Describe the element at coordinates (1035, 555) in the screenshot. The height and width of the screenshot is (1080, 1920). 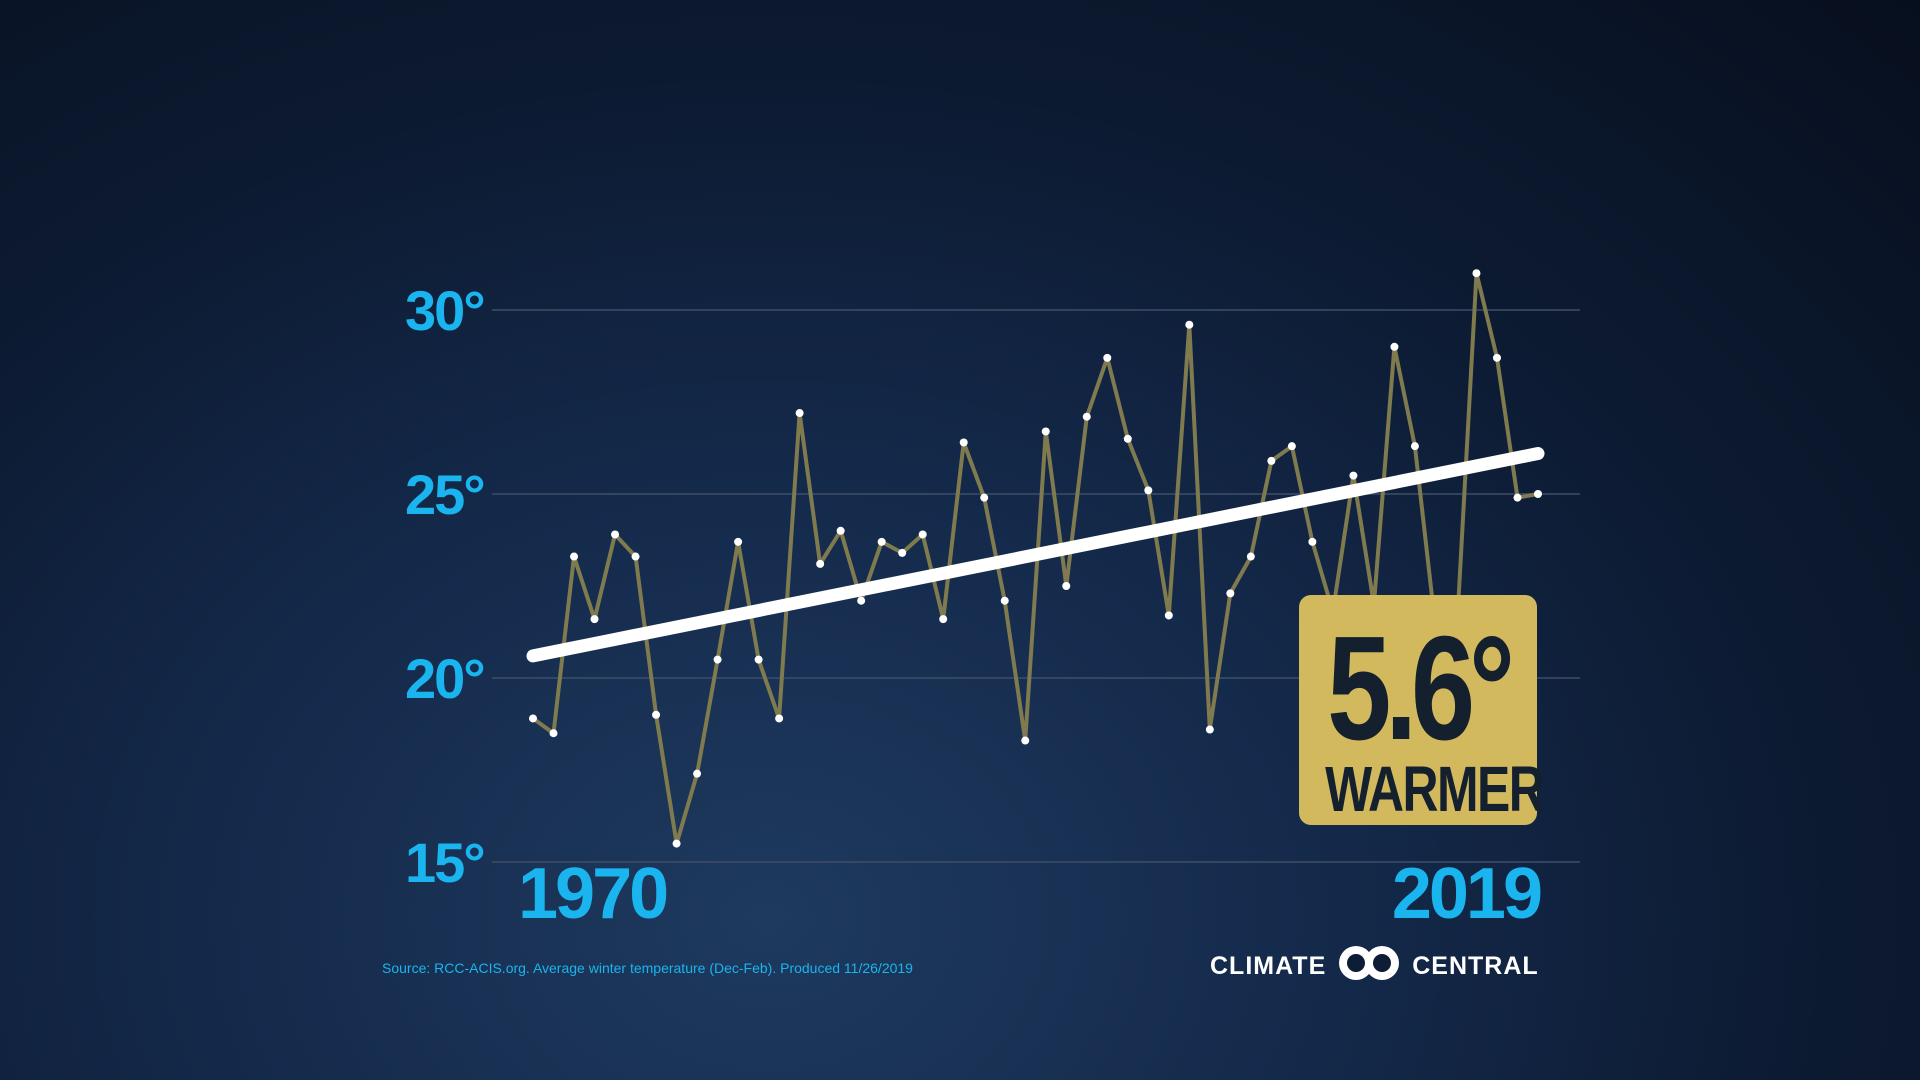
I see `trend-line` at that location.